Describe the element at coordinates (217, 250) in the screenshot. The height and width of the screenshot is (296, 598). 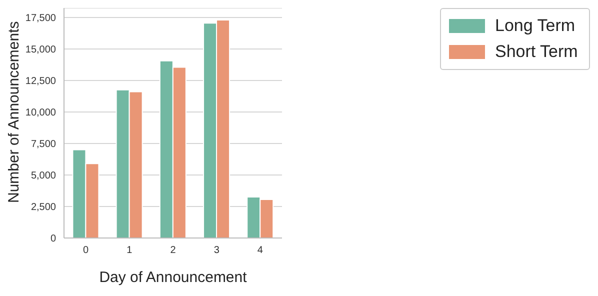
I see `x-tick-label: 3` at that location.